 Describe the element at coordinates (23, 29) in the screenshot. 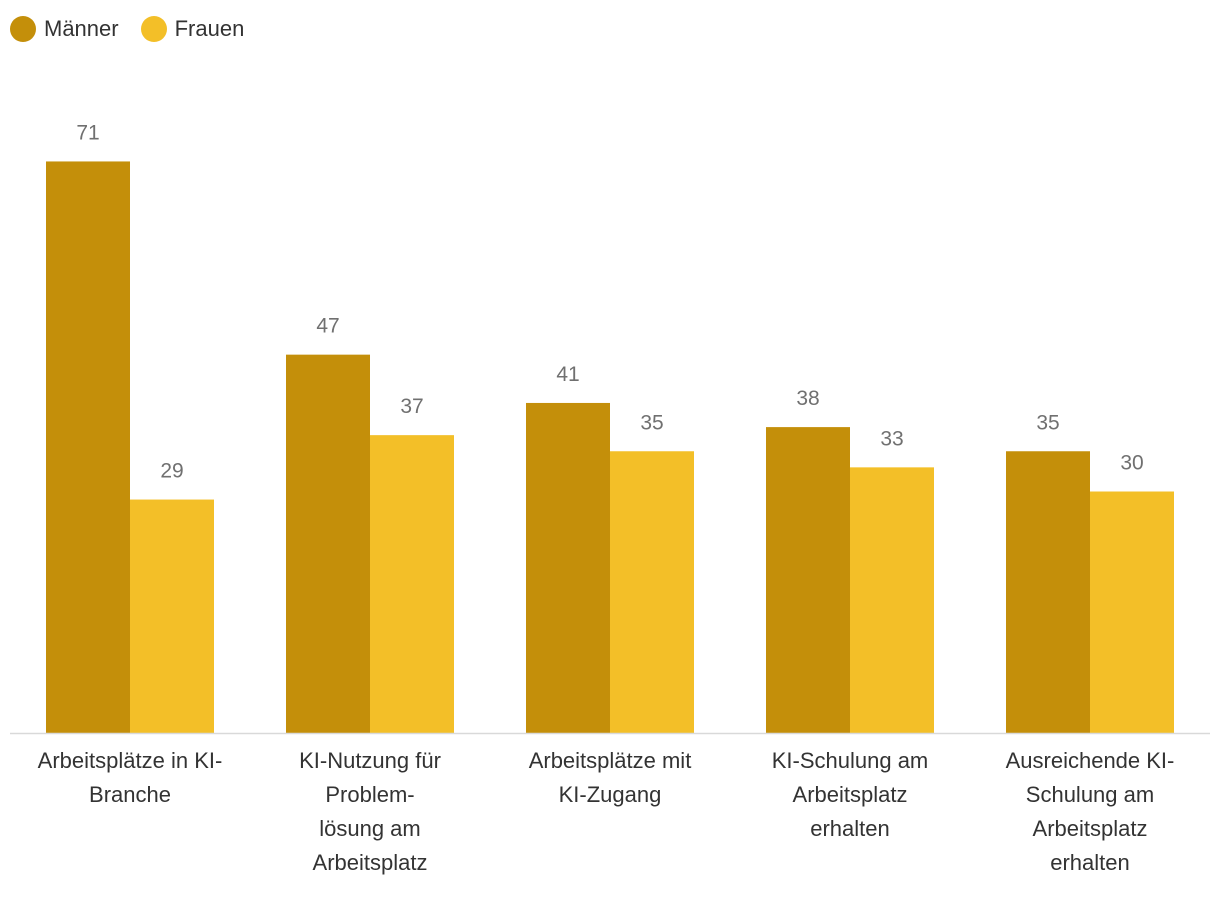

I see `legend-swatch-maenner` at that location.